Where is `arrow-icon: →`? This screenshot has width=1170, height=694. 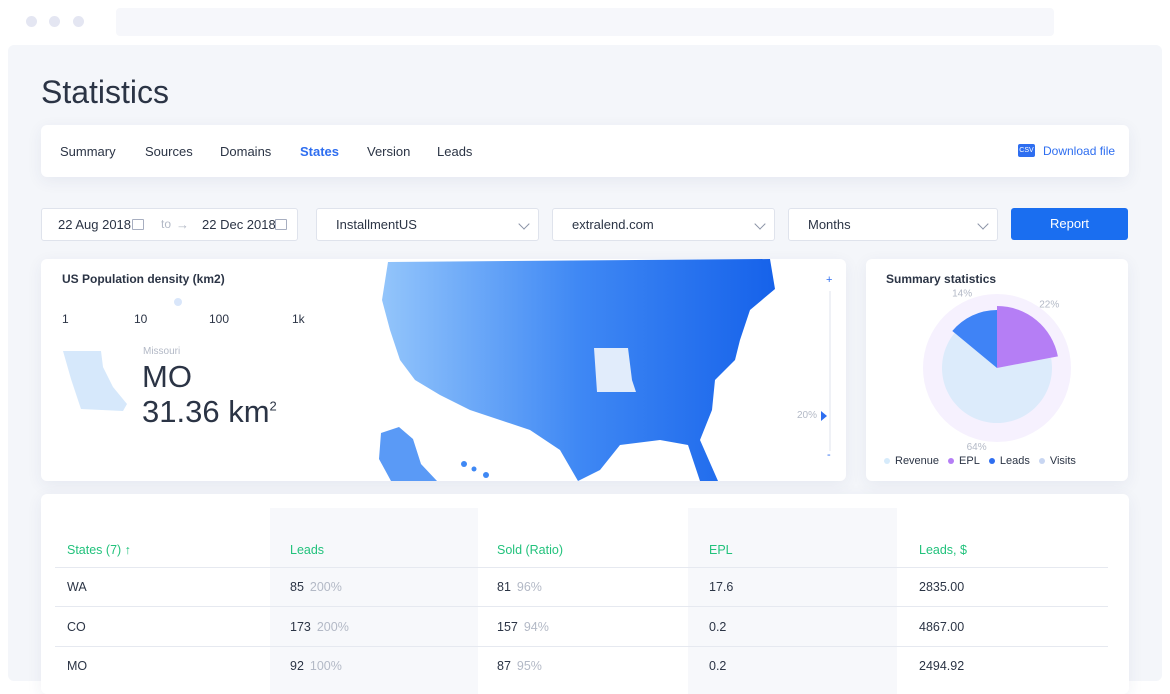 arrow-icon: → is located at coordinates (182, 224).